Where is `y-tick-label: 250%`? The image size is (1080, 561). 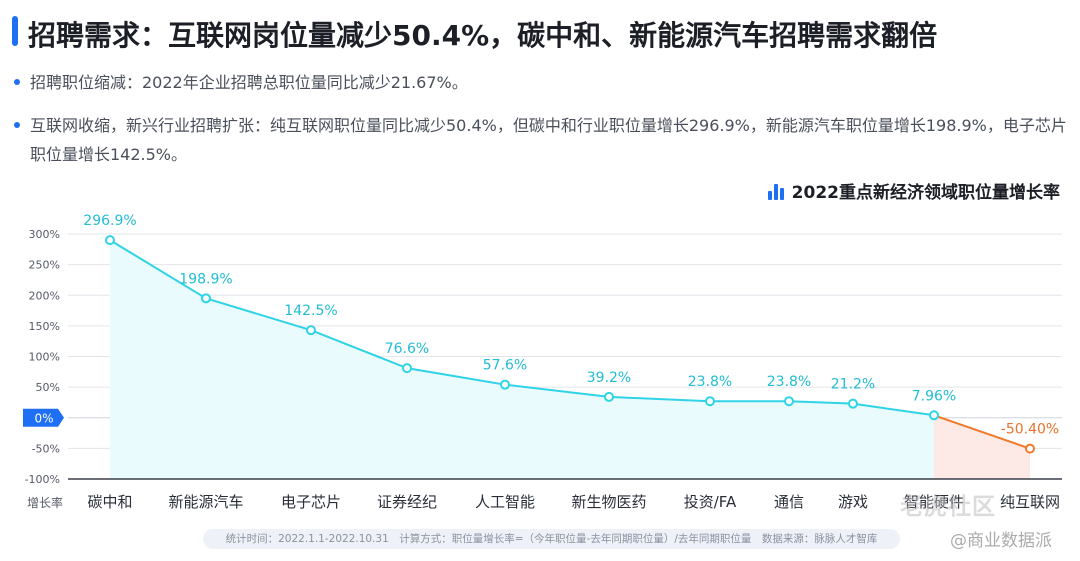
y-tick-label: 250% is located at coordinates (44, 265).